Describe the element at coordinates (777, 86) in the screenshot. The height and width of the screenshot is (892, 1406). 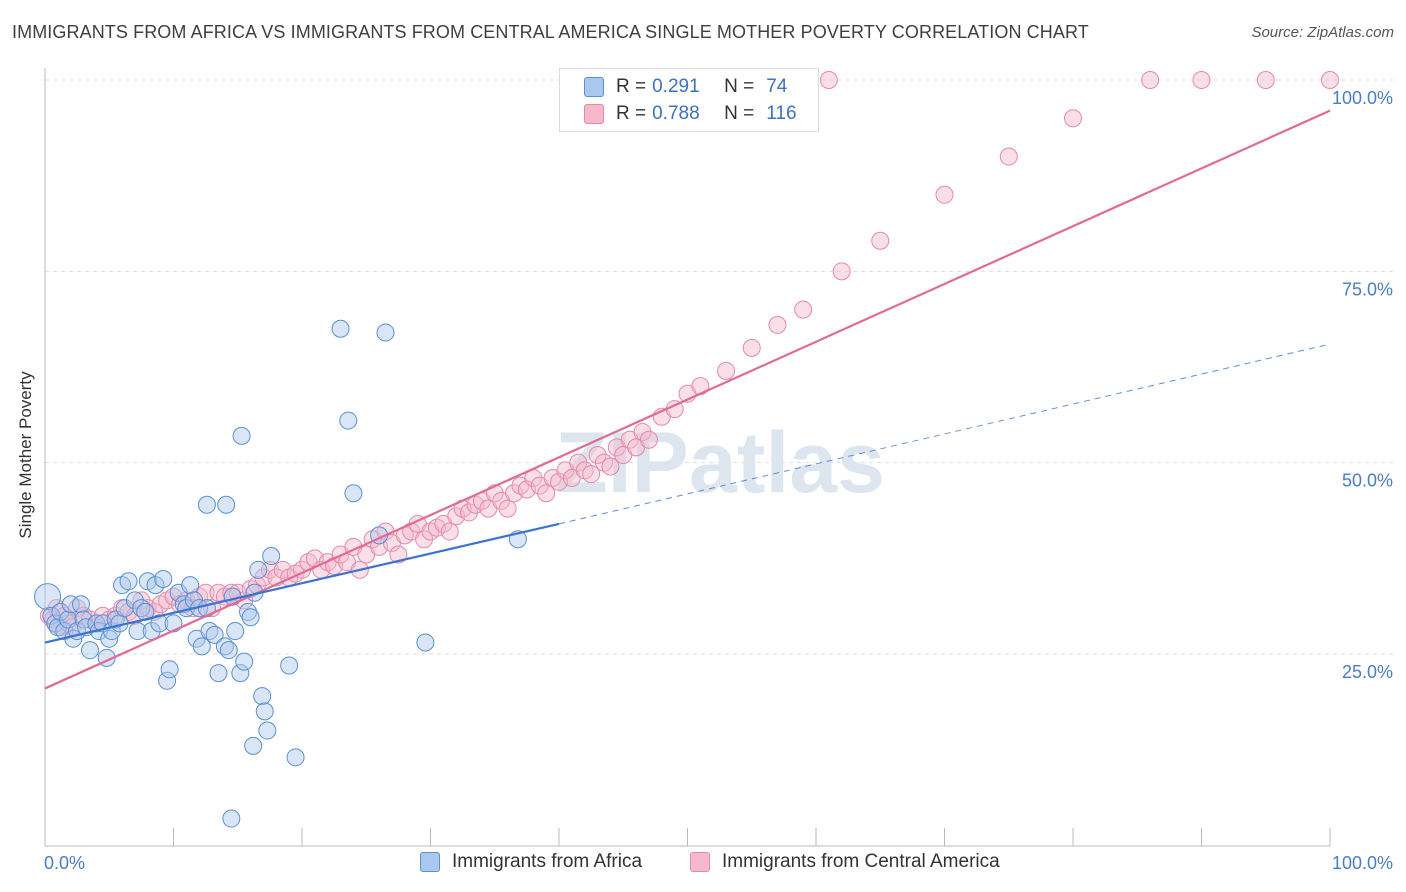
I see `africa-n-value: 74` at that location.